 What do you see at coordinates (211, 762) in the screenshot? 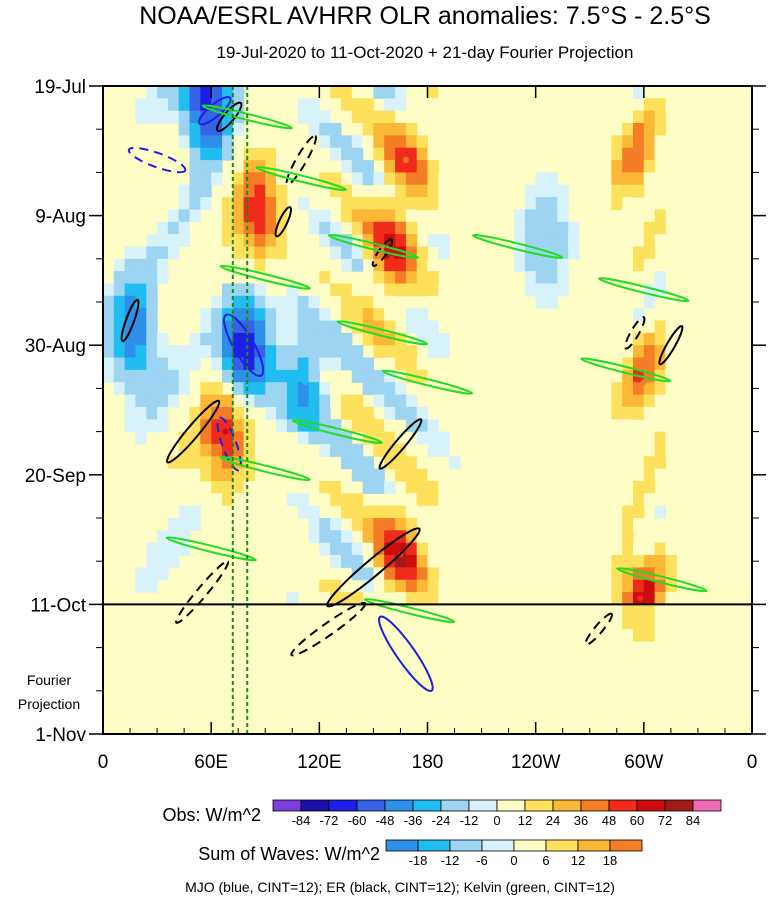
I see `x-tick-label: 60E` at bounding box center [211, 762].